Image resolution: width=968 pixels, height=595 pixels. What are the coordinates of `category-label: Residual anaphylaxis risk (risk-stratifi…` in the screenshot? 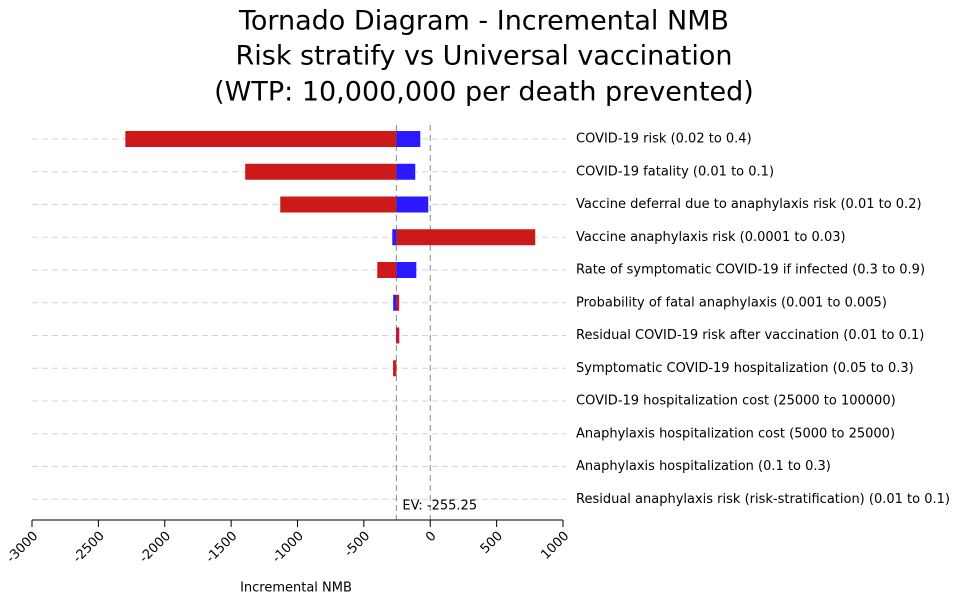 It's located at (763, 499).